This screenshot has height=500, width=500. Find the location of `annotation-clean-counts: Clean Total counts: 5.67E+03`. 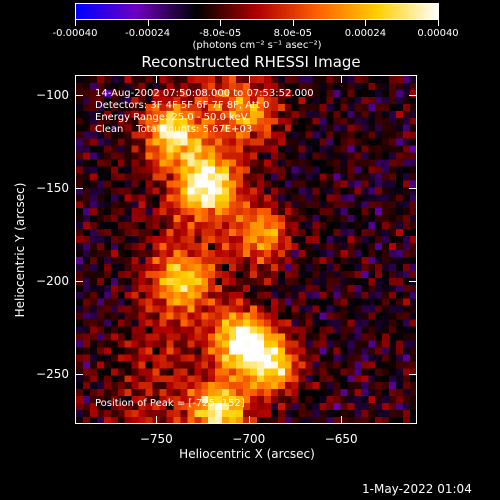

annotation-clean-counts: Clean Total counts: 5.67E+03 is located at coordinates (174, 129).